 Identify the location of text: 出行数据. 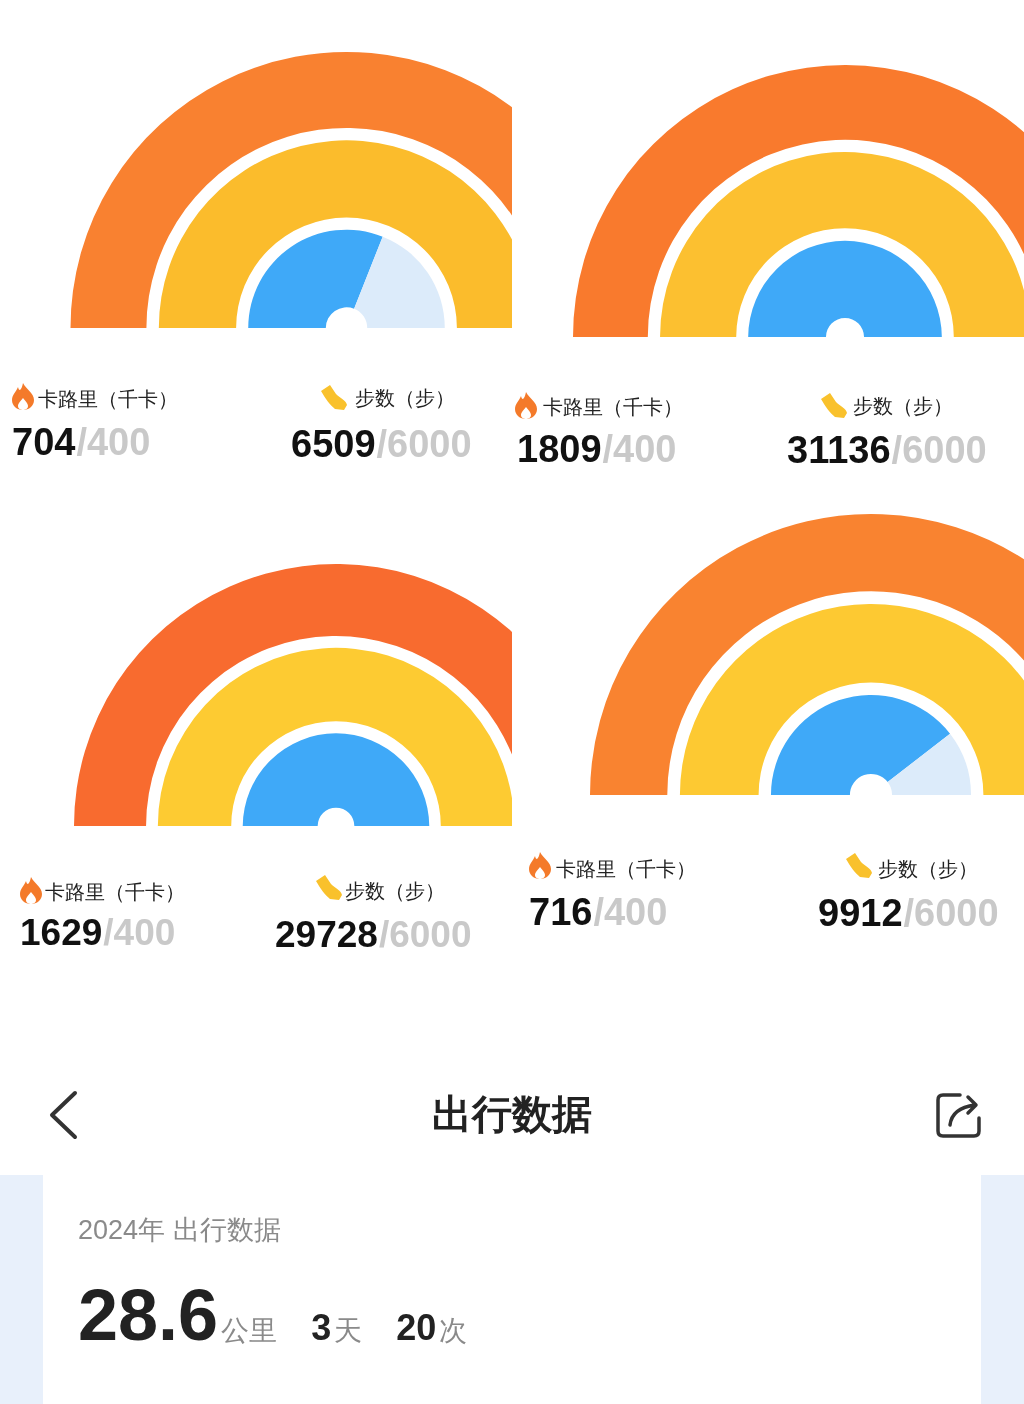
(512, 1114).